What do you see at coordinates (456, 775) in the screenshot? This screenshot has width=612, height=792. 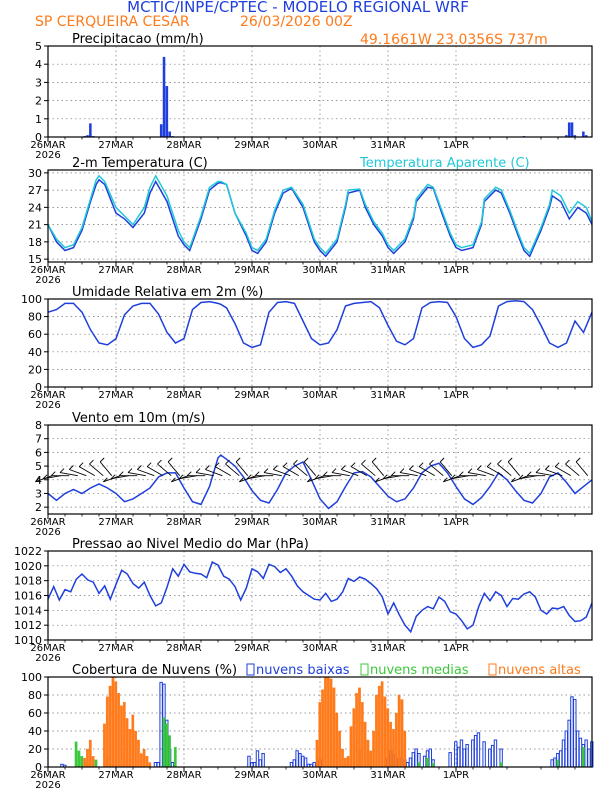 I see `x-tick-label: 1APR` at bounding box center [456, 775].